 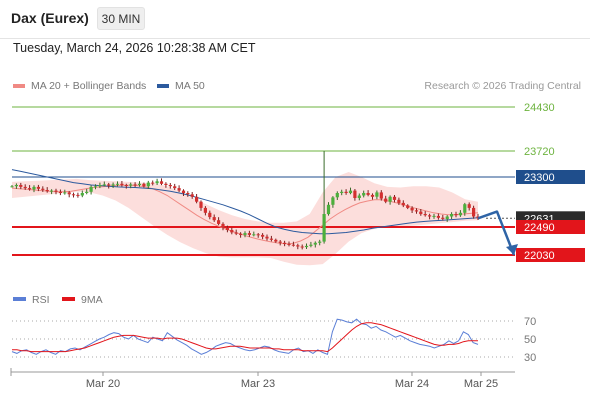 What do you see at coordinates (530, 322) in the screenshot?
I see `rsi-tick-70: 70` at bounding box center [530, 322].